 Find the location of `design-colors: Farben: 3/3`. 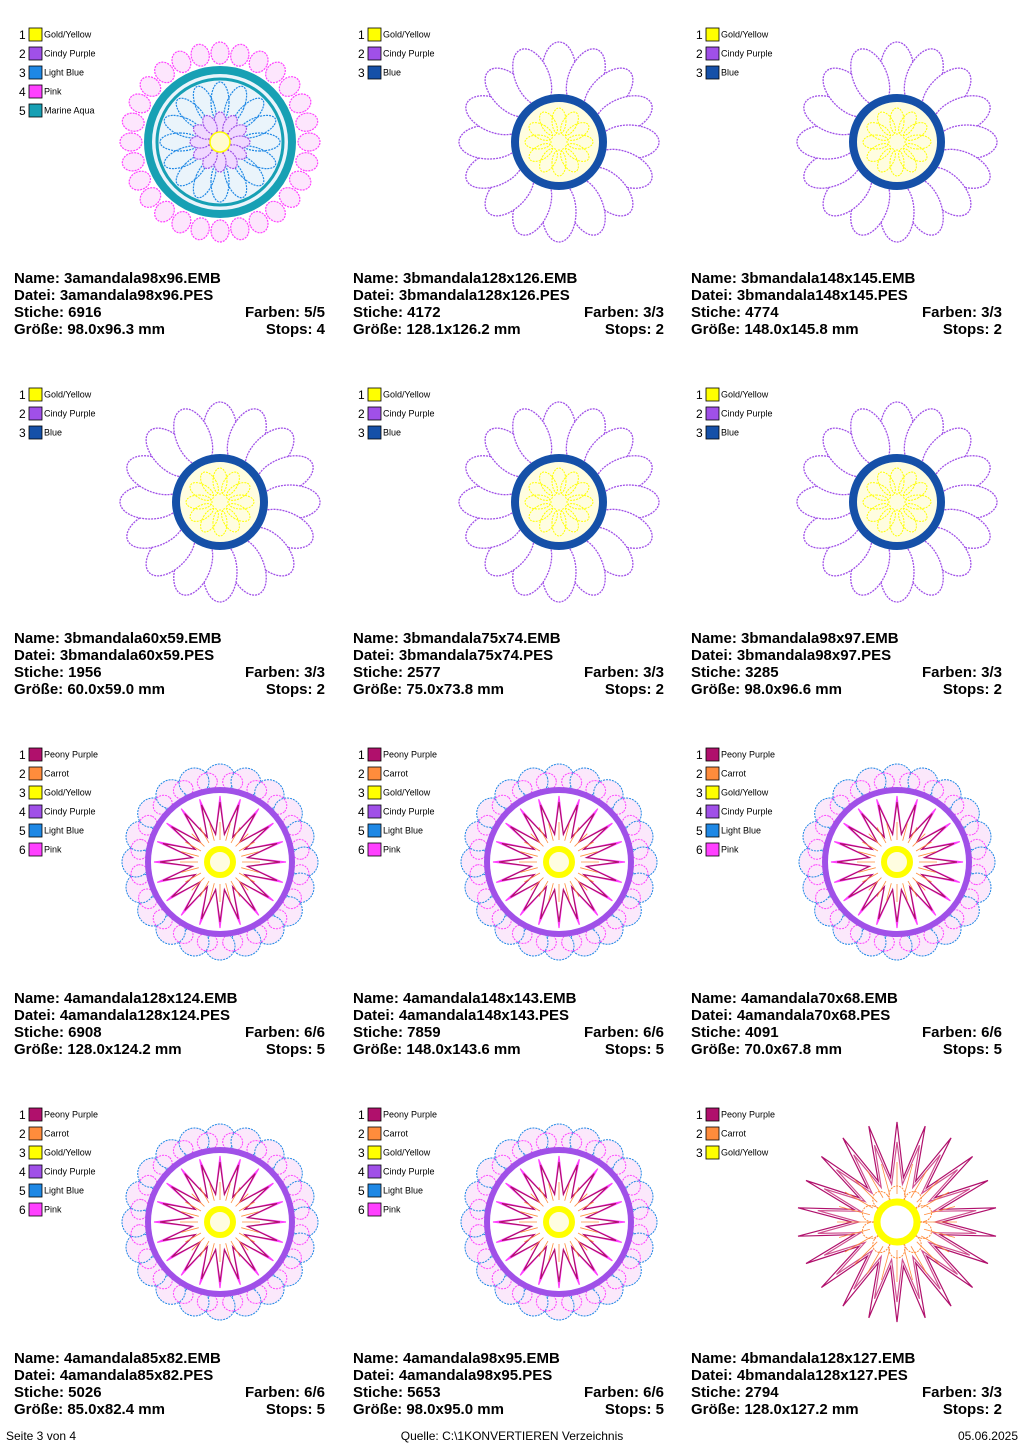

design-colors: Farben: 3/3 is located at coordinates (624, 312).